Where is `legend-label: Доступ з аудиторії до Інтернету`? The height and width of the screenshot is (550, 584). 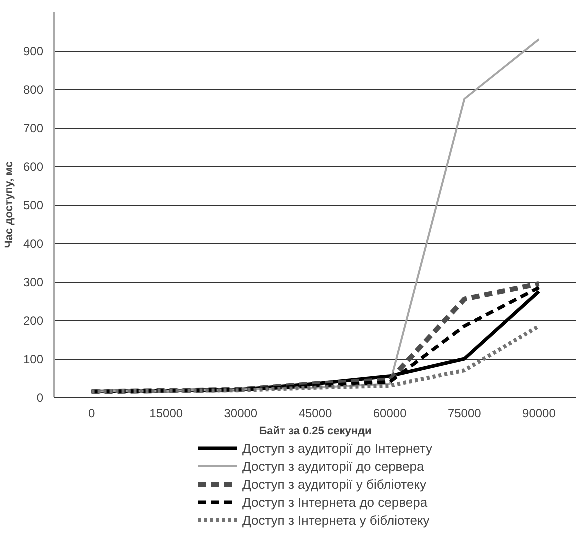
legend-label: Доступ з аудиторії до Інтернету is located at coordinates (337, 448).